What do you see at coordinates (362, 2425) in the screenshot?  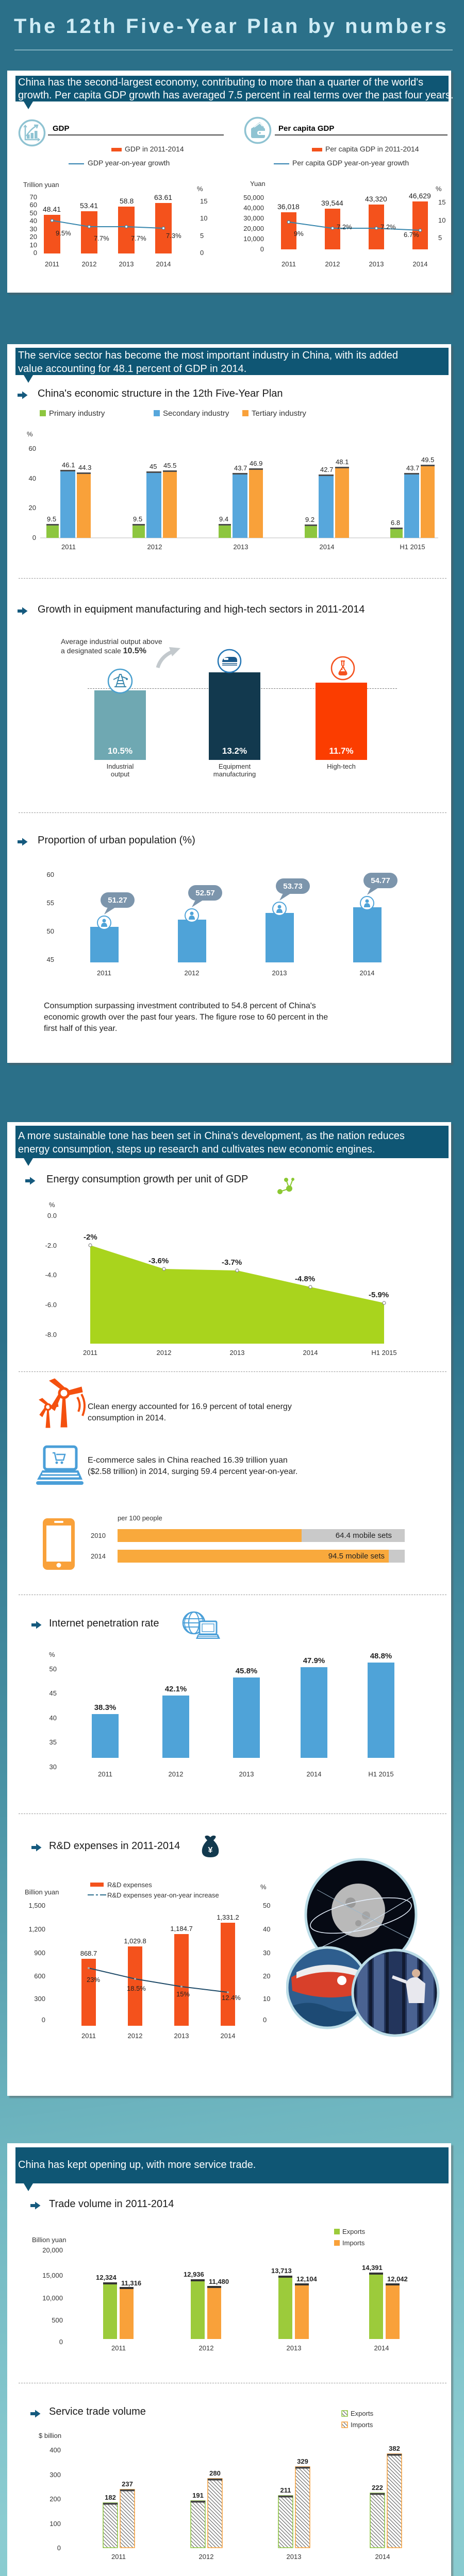 I see `svg-text: Imports` at bounding box center [362, 2425].